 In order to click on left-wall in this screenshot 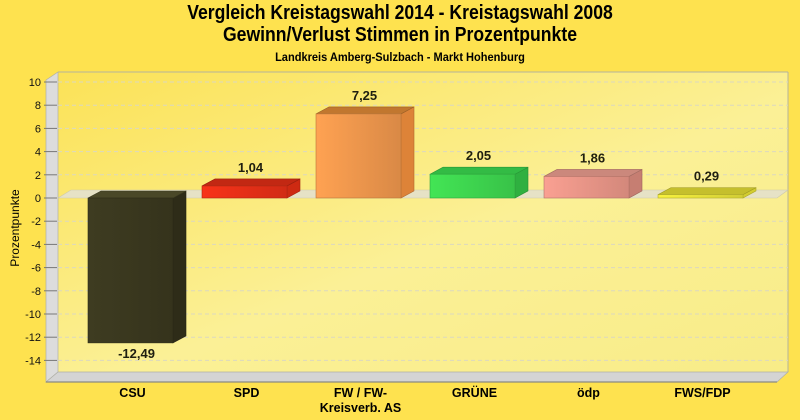, I will do `click(52, 227)`.